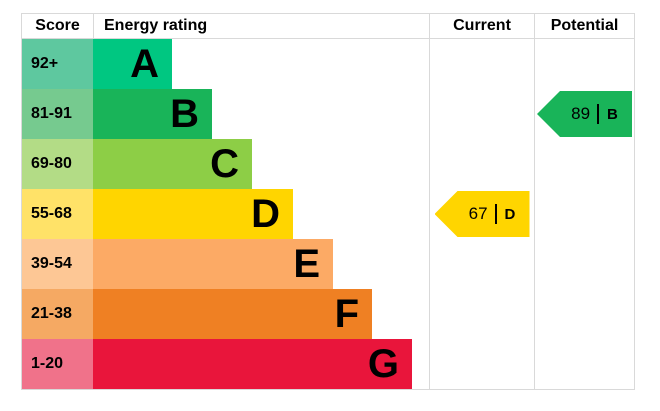  I want to click on current-rating-arrow: 67 D, so click(482, 214).